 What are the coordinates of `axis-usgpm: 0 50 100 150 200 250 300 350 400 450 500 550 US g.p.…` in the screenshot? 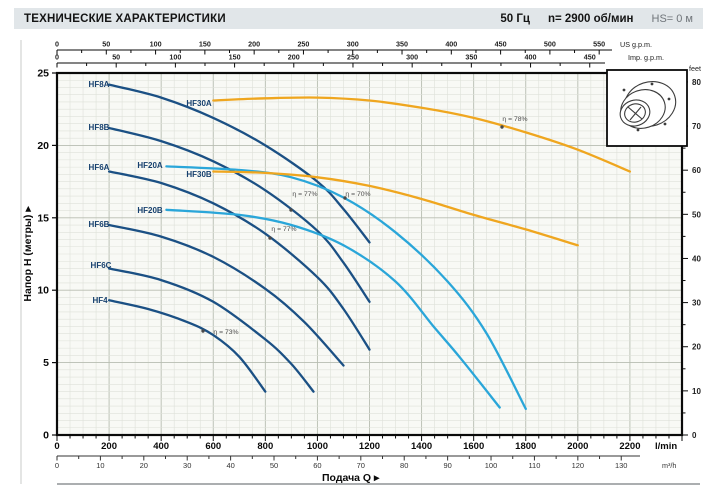 It's located at (353, 47).